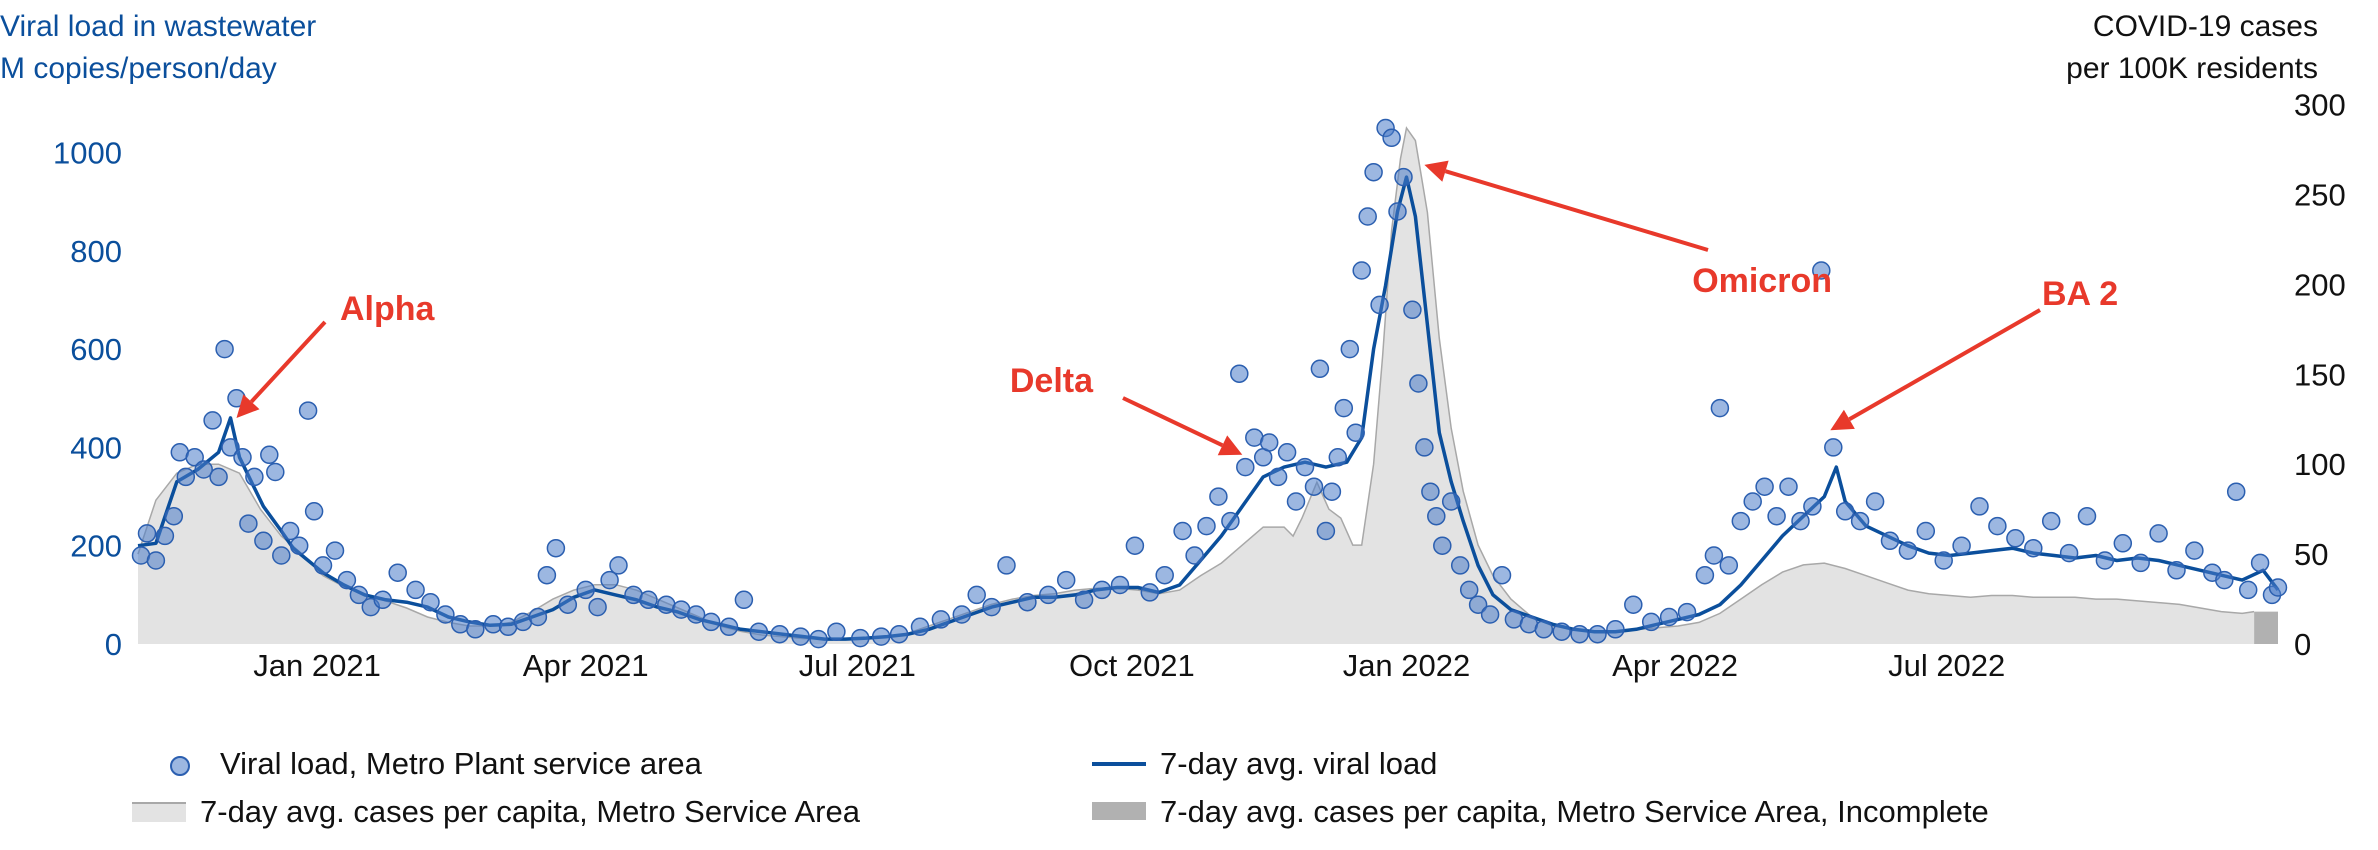 The width and height of the screenshot is (2378, 850). Describe the element at coordinates (2311, 554) in the screenshot. I see `y-right-tick-label: 50` at that location.